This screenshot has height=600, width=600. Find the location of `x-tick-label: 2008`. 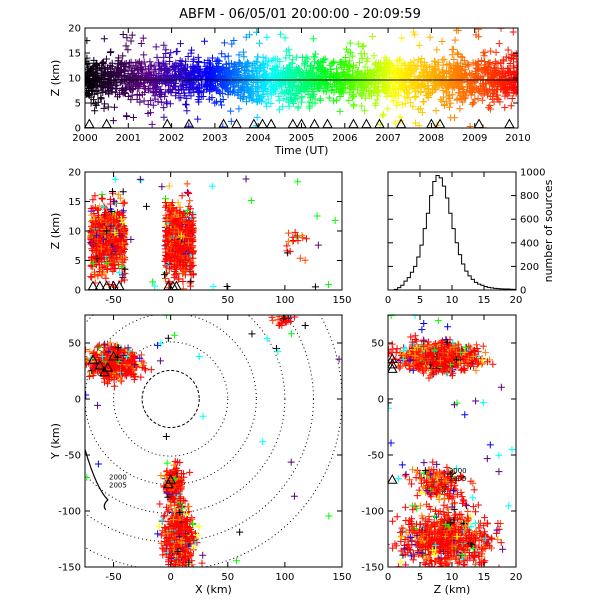

x-tick-label: 2008 is located at coordinates (431, 138).